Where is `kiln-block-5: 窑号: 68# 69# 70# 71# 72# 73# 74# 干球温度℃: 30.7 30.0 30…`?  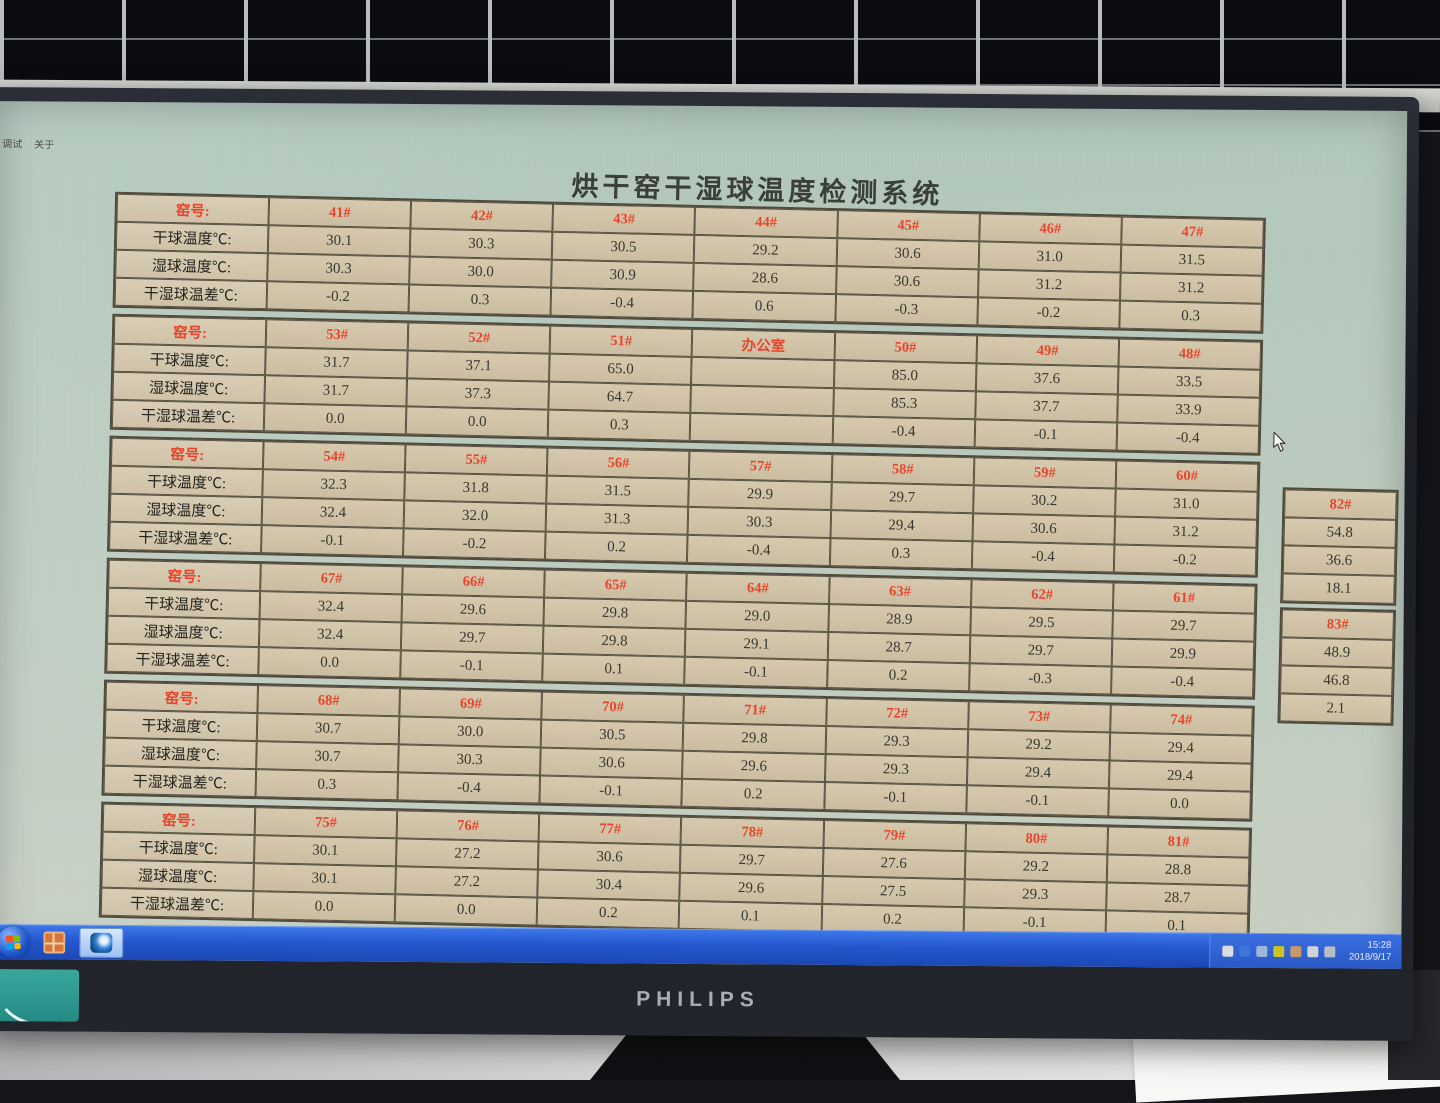 kiln-block-5: 窑号: 68# 69# 70# 71# 72# 73# 74# 干球温度℃: 30.7 30.0 30… is located at coordinates (678, 750).